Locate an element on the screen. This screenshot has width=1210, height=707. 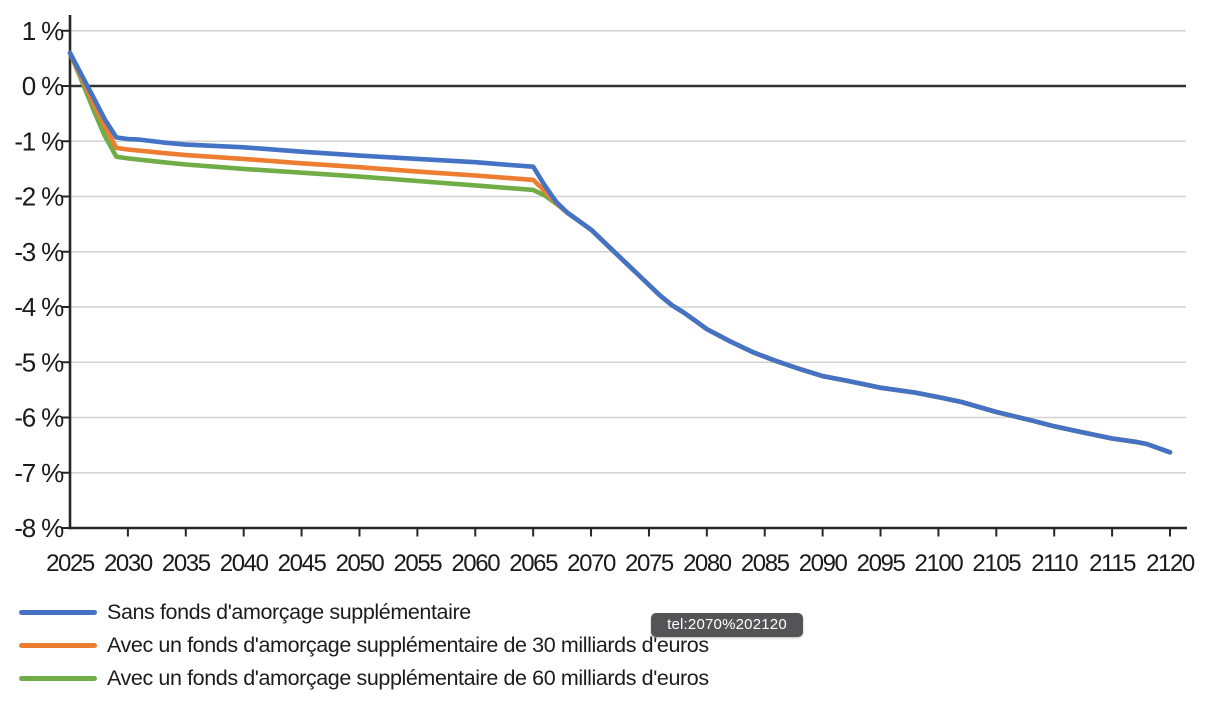
legend-swatch-green-icon is located at coordinates (58, 678).